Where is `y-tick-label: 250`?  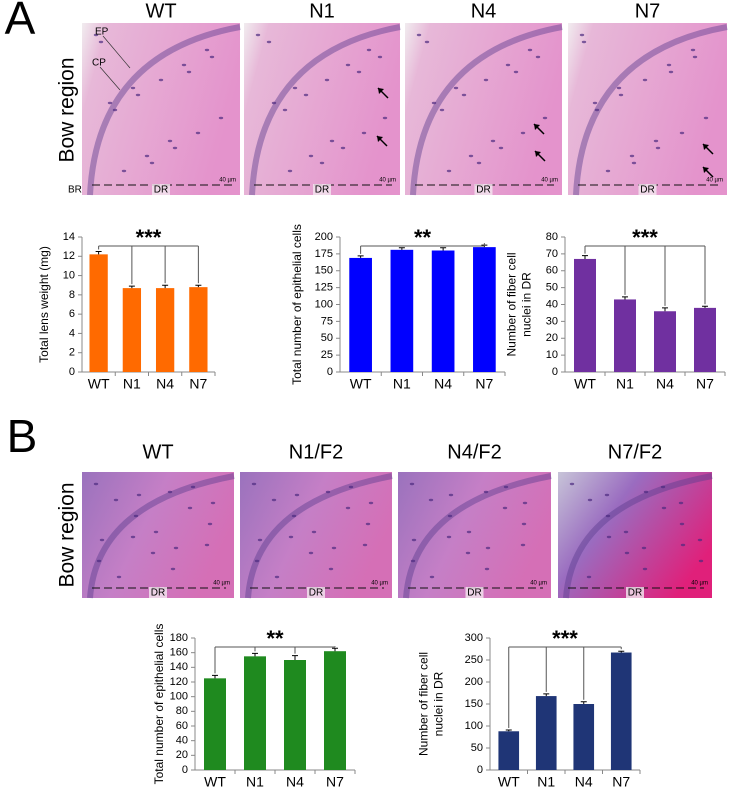
y-tick-label: 250 is located at coordinates (474, 660).